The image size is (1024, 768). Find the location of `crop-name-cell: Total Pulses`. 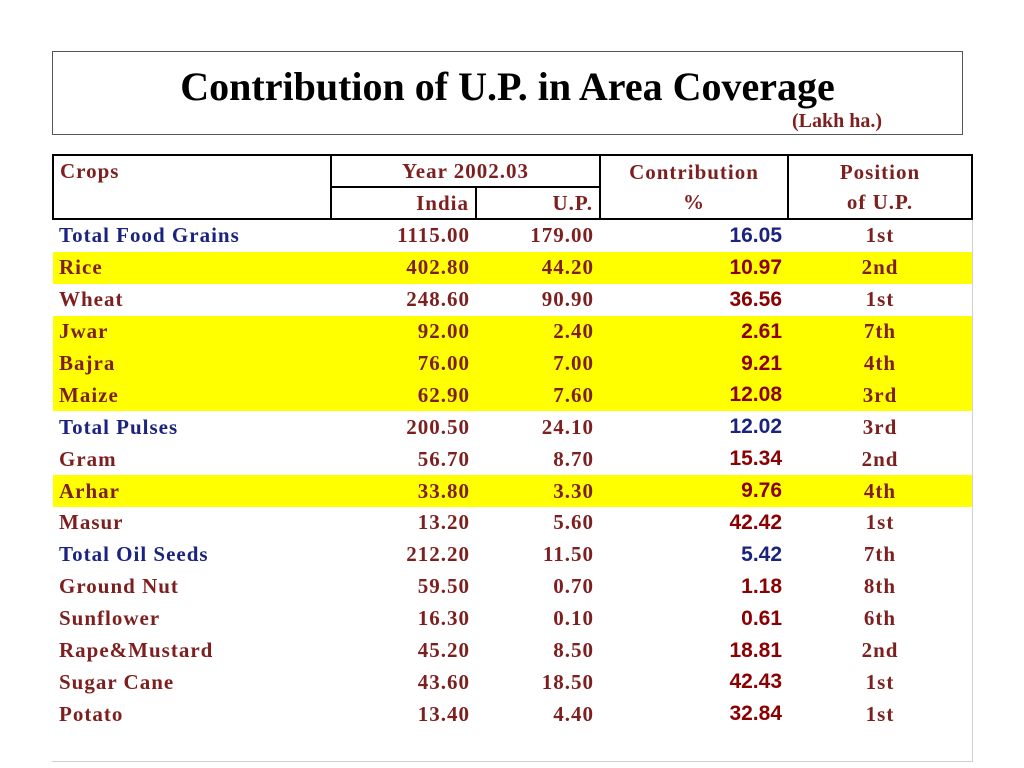

crop-name-cell: Total Pulses is located at coordinates (119, 426).